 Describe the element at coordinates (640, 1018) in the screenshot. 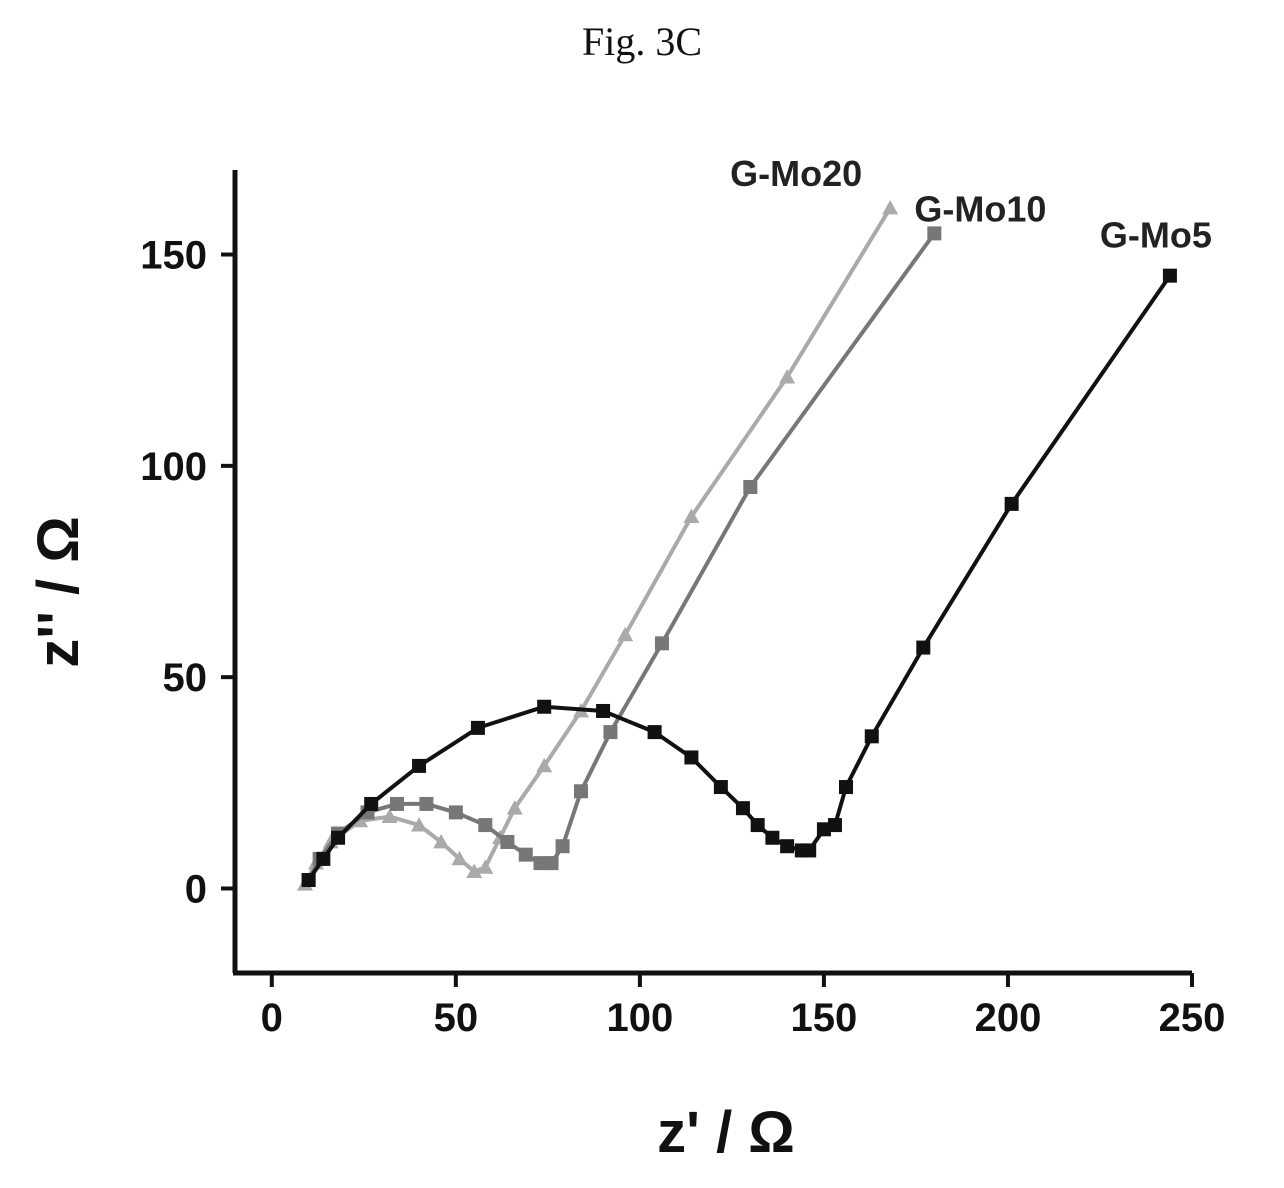

I see `x-tick-label: 100` at that location.